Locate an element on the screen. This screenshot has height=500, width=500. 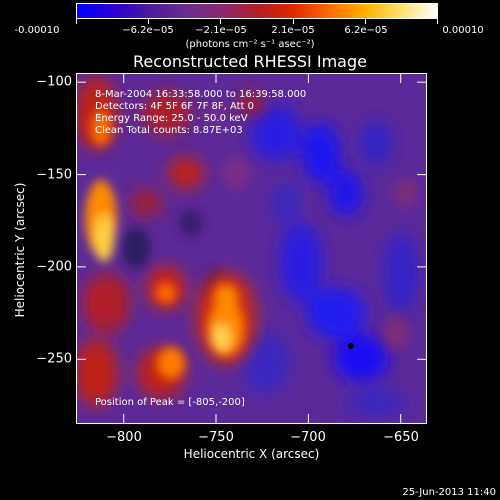
total-counts-label: Clean Total counts: 8.87E+03 is located at coordinates (169, 130).